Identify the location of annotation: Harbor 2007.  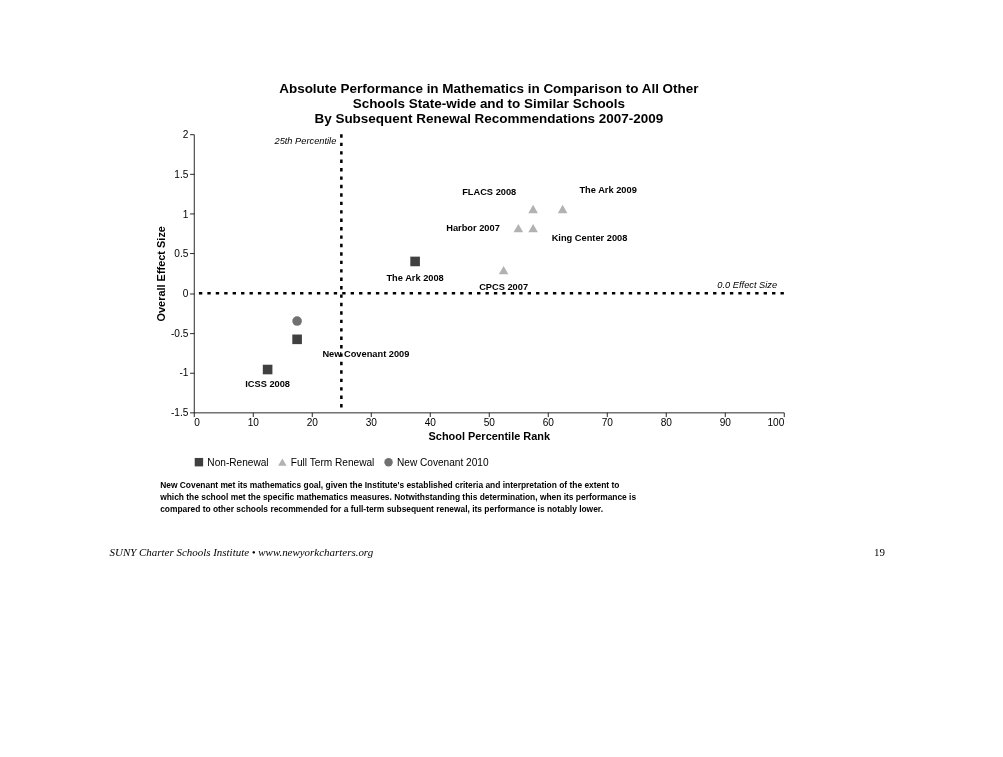
(473, 227).